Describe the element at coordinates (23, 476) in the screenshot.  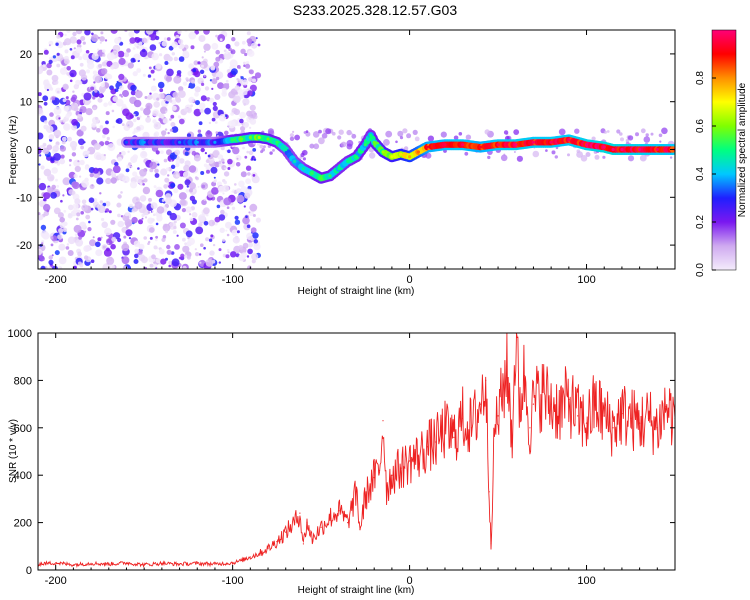
I see `y-tick-label: 400` at that location.